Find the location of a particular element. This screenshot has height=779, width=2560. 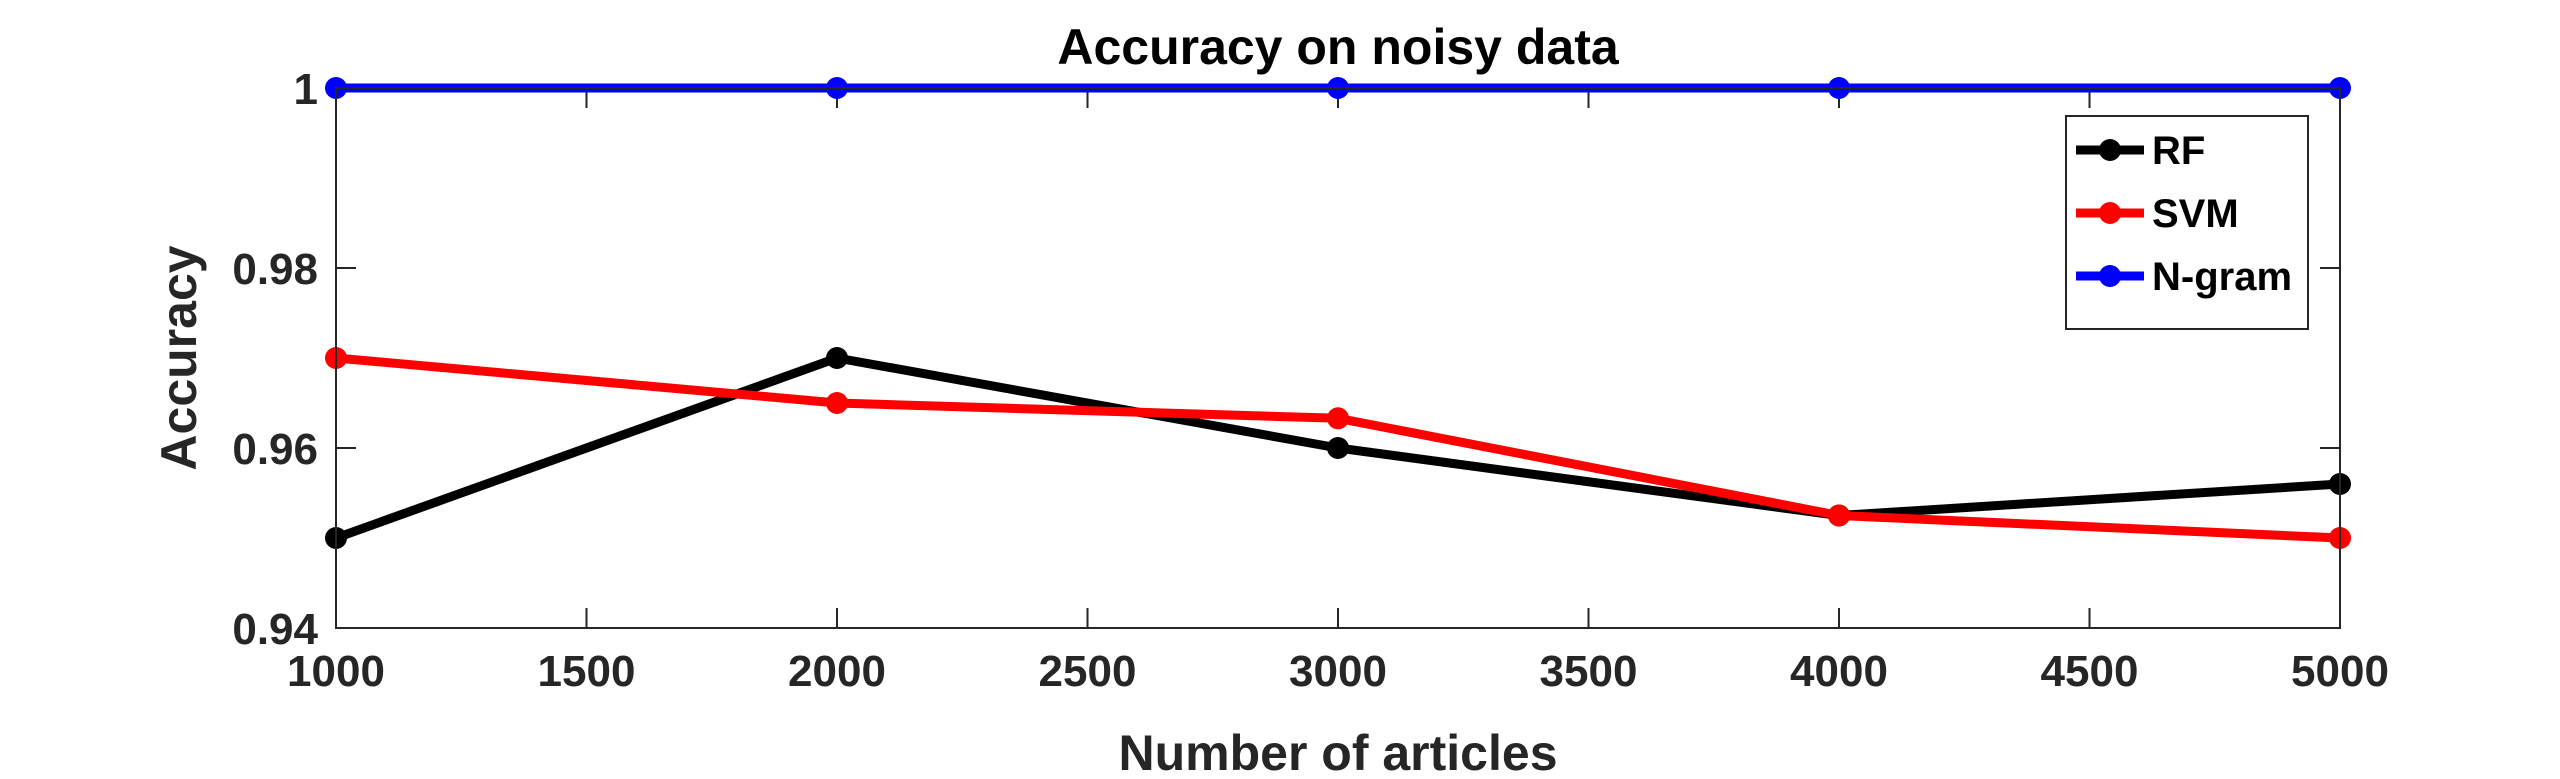

legend-item: SVM is located at coordinates (2157, 214).